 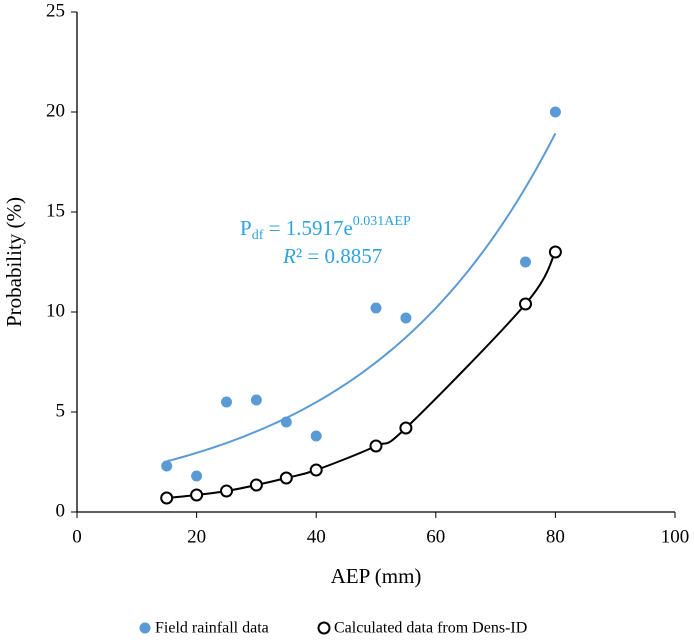 I want to click on x-axis-label: AEP (mm), so click(x=376, y=576).